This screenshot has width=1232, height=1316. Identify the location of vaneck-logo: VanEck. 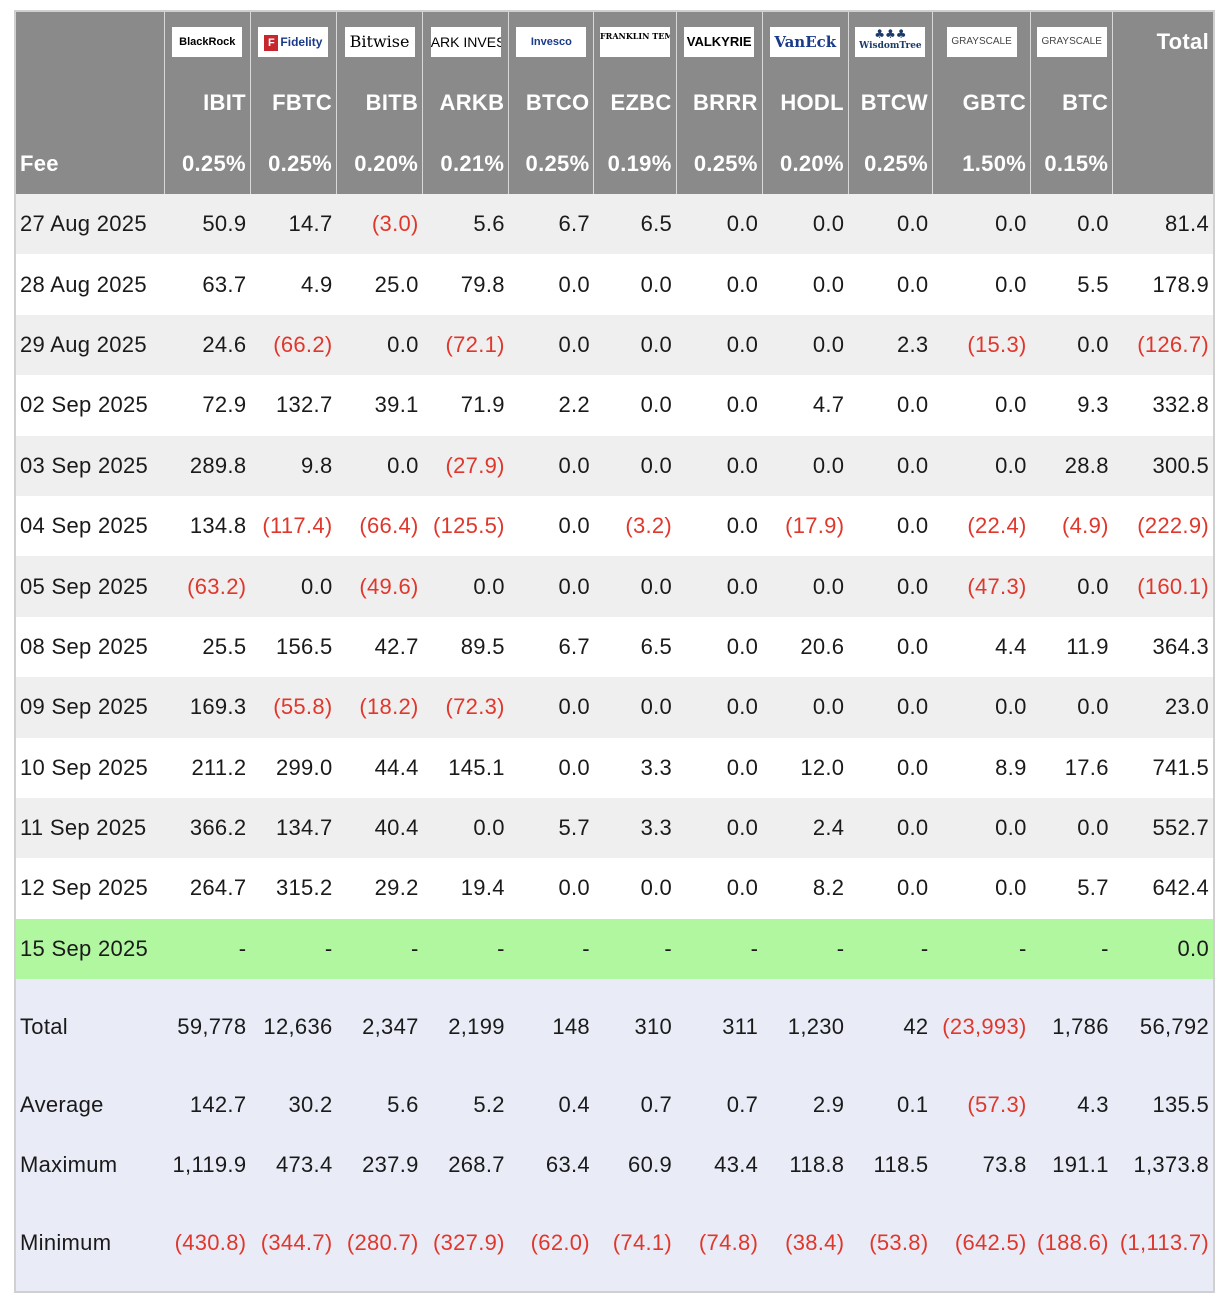
(805, 42).